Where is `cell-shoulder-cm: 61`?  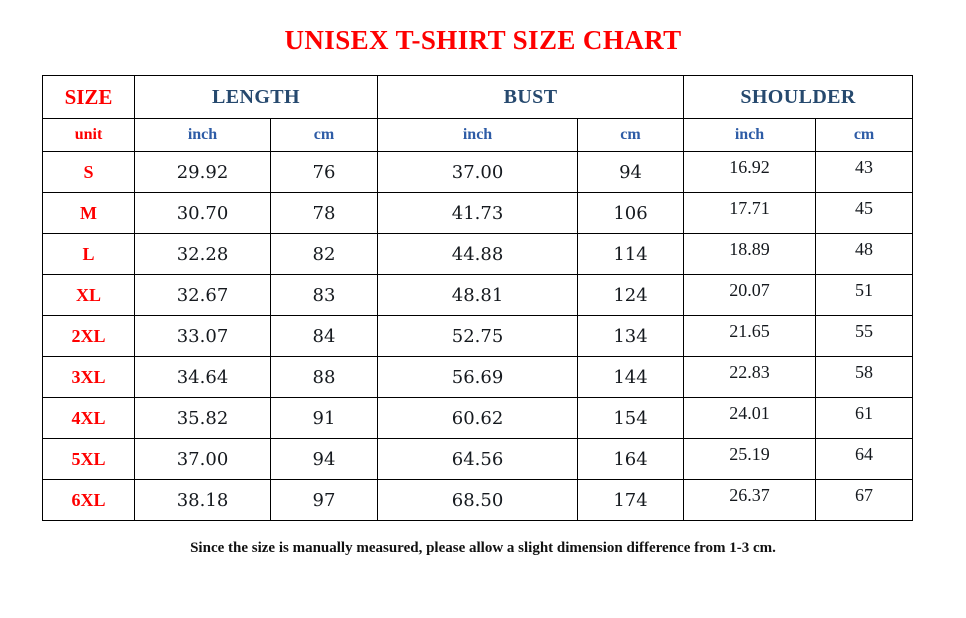
cell-shoulder-cm: 61 is located at coordinates (864, 418).